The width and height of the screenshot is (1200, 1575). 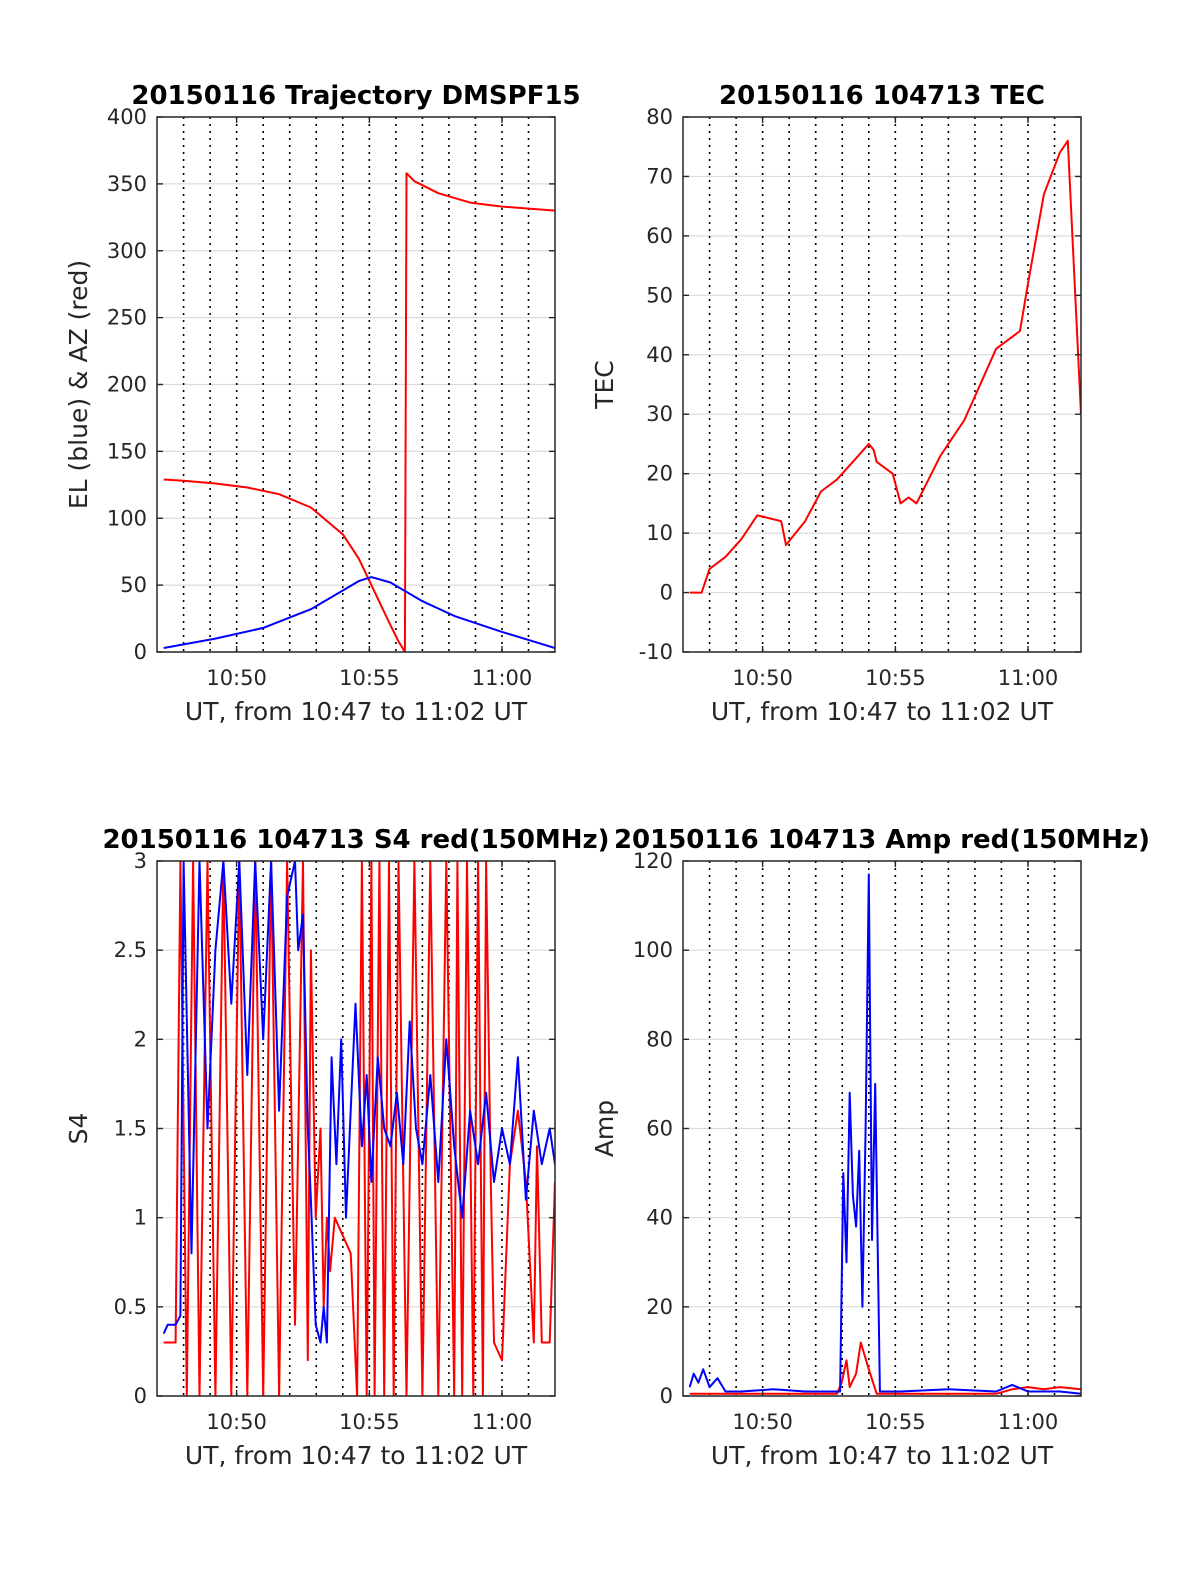 What do you see at coordinates (882, 840) in the screenshot?
I see `chart-title: 20150116 104713 Amp red(150MHz)` at bounding box center [882, 840].